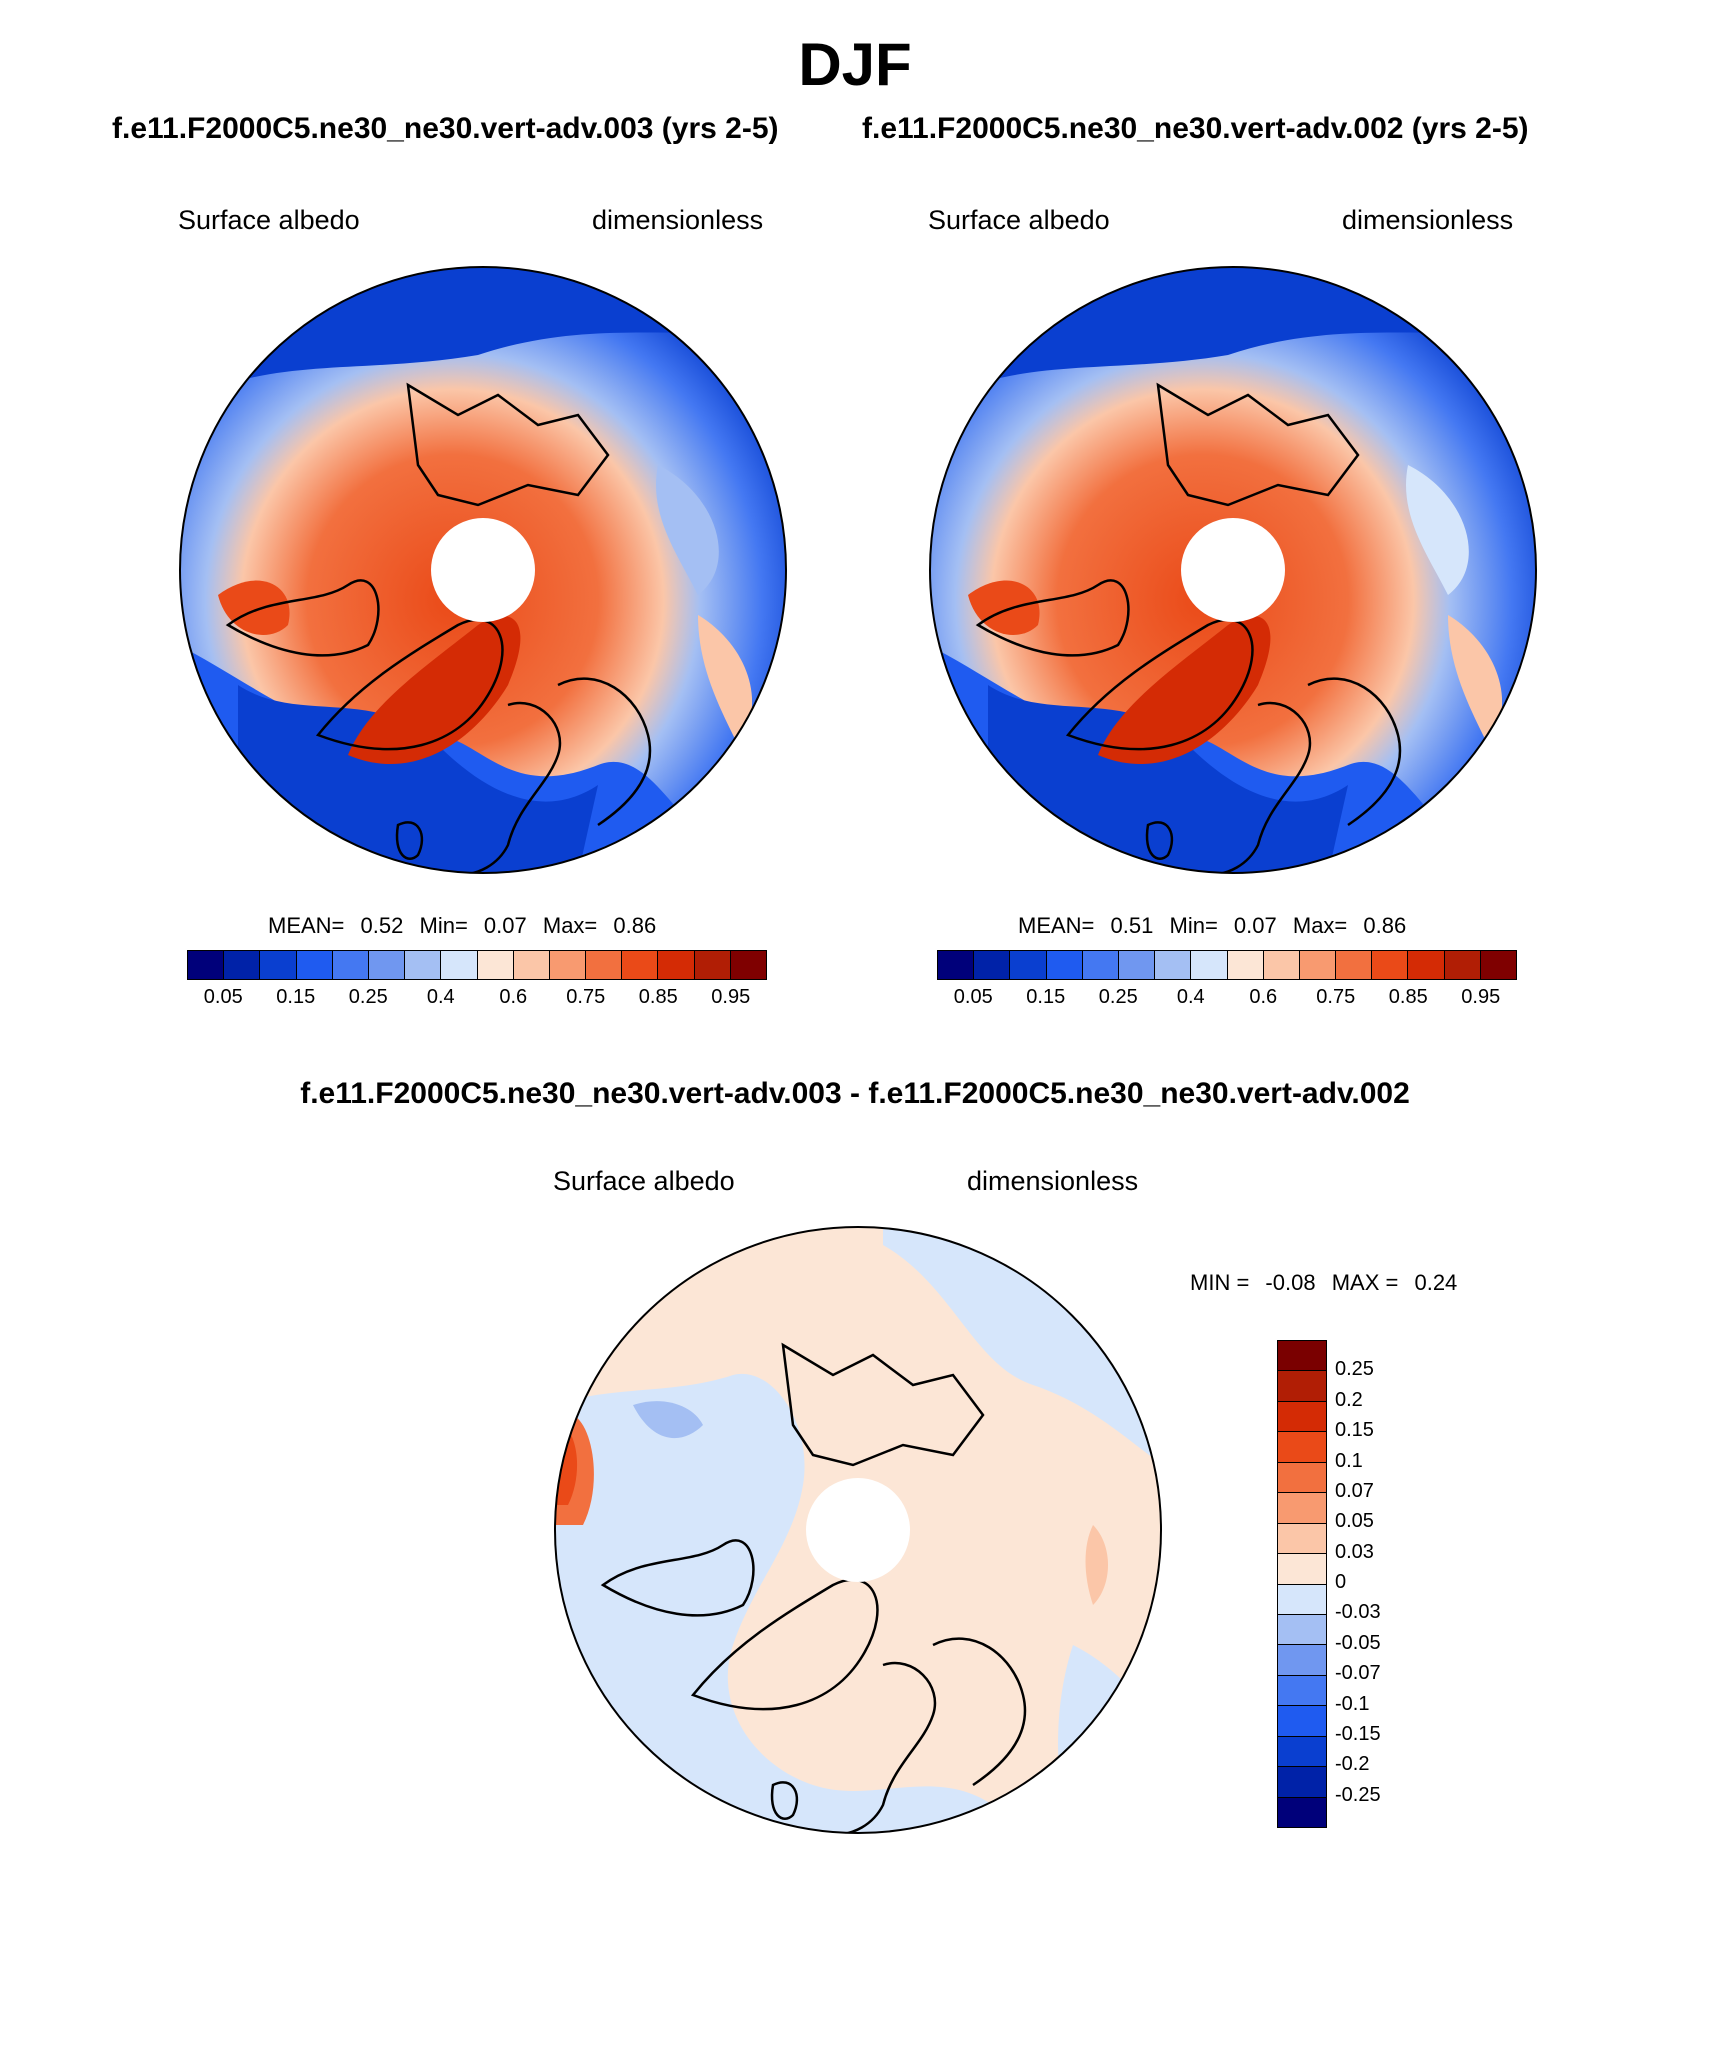 The height and width of the screenshot is (2061, 1710). What do you see at coordinates (1056, 925) in the screenshot?
I see `right-mean-label: MEAN=` at bounding box center [1056, 925].